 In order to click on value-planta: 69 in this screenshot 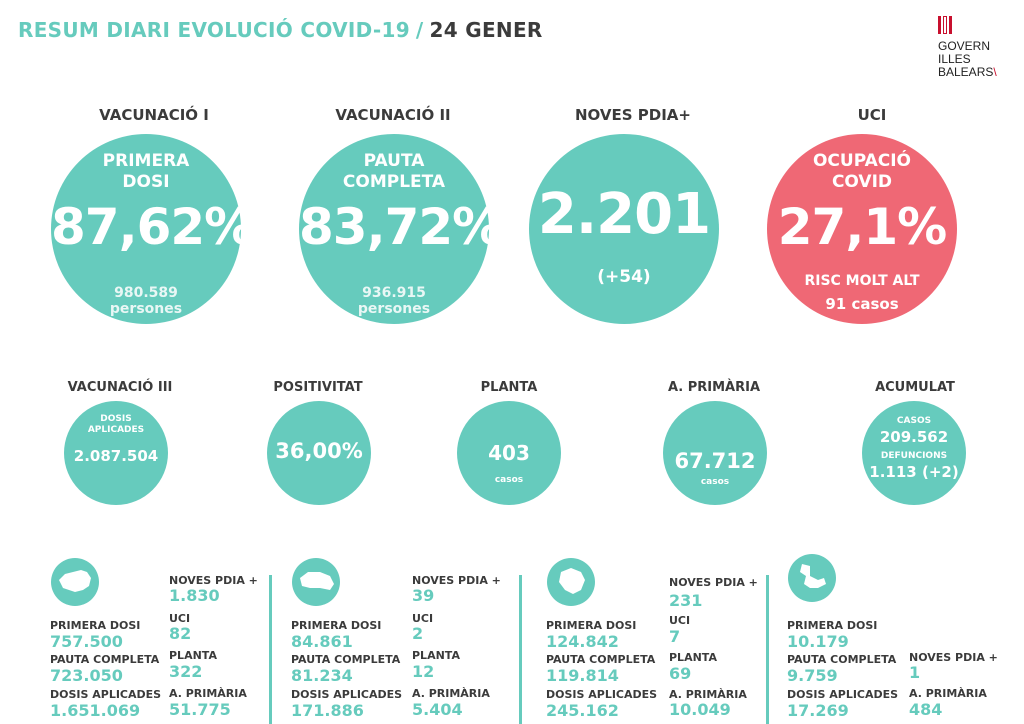, I will do `click(680, 673)`.